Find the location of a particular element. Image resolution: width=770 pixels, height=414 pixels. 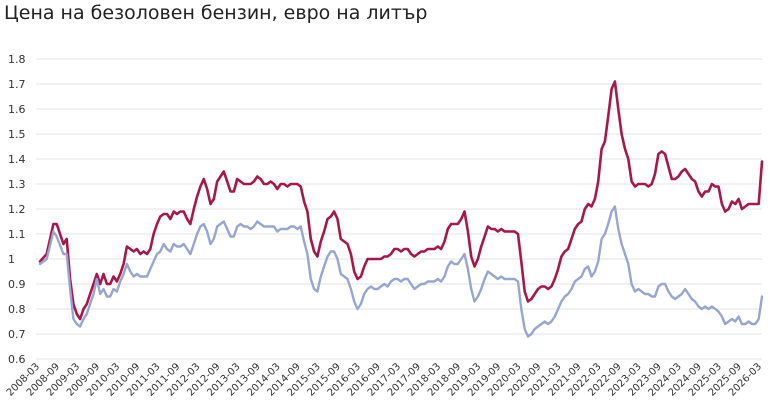

y-tick-label: 1.1 is located at coordinates (17, 234).